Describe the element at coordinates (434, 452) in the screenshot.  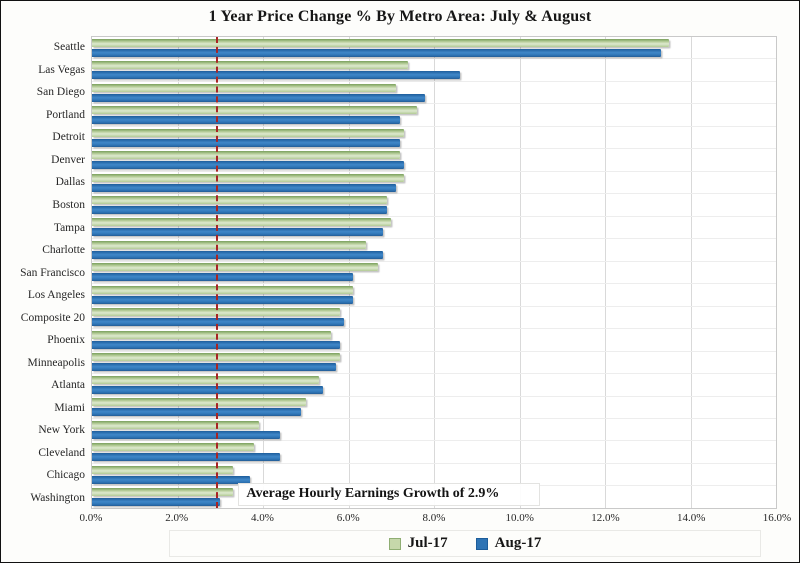
I see `category-row-cleveland` at that location.